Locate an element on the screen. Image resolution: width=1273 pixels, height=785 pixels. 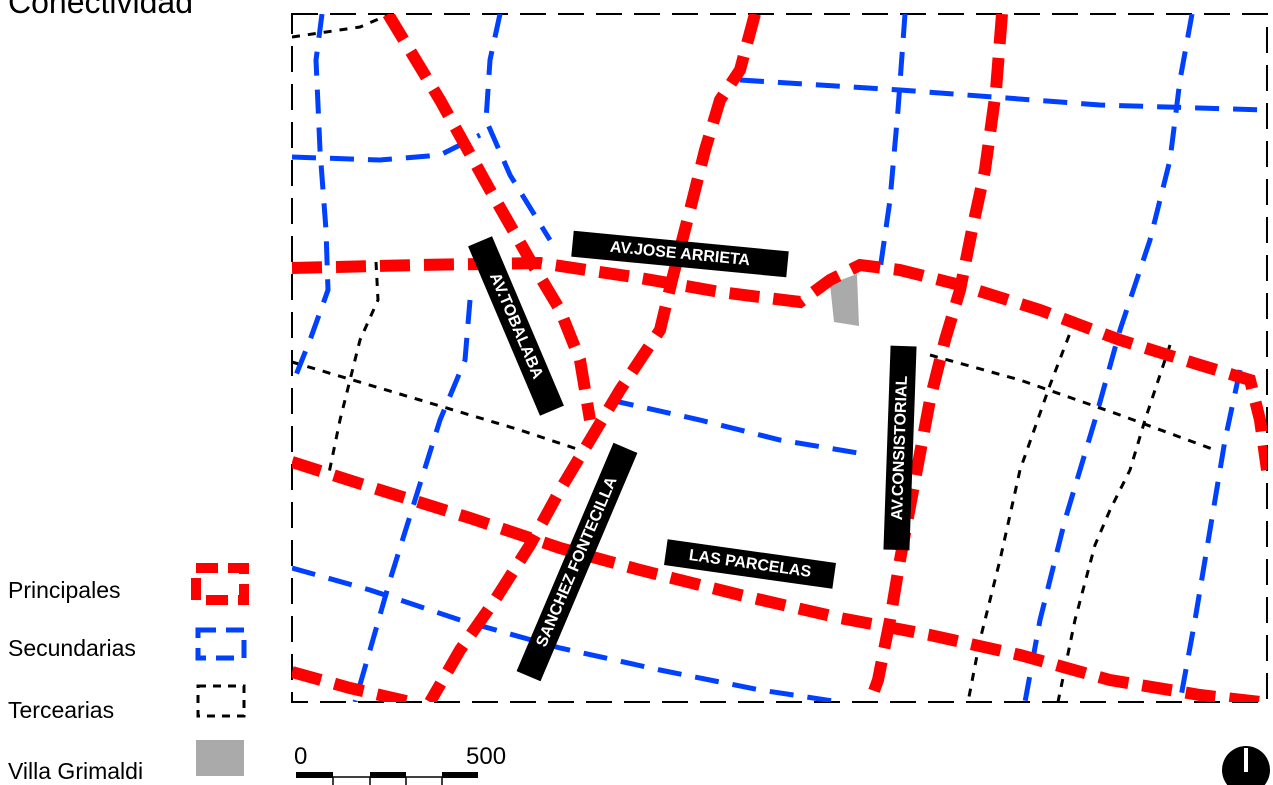
street-label-consistorial: AV.CONSISTORIAL is located at coordinates (900, 448).